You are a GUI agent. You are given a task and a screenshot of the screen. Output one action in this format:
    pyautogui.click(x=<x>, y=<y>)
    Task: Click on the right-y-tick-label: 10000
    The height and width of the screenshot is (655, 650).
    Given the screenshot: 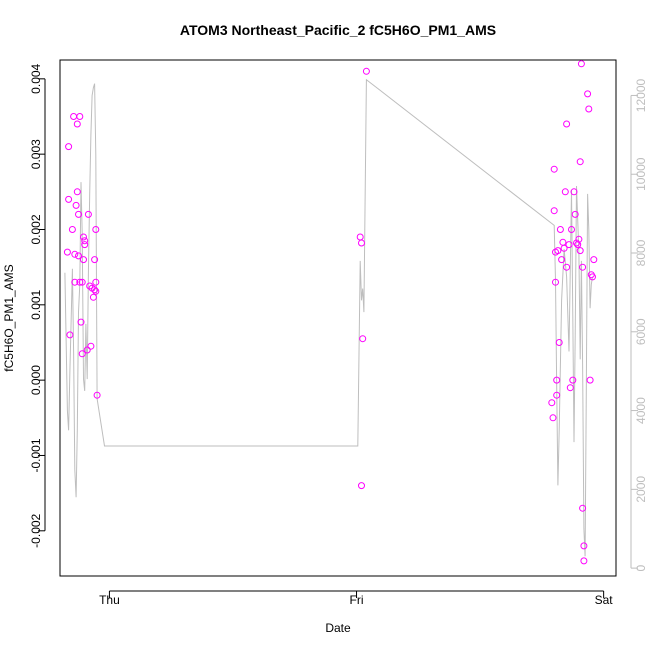 What is the action you would take?
    pyautogui.click(x=641, y=174)
    